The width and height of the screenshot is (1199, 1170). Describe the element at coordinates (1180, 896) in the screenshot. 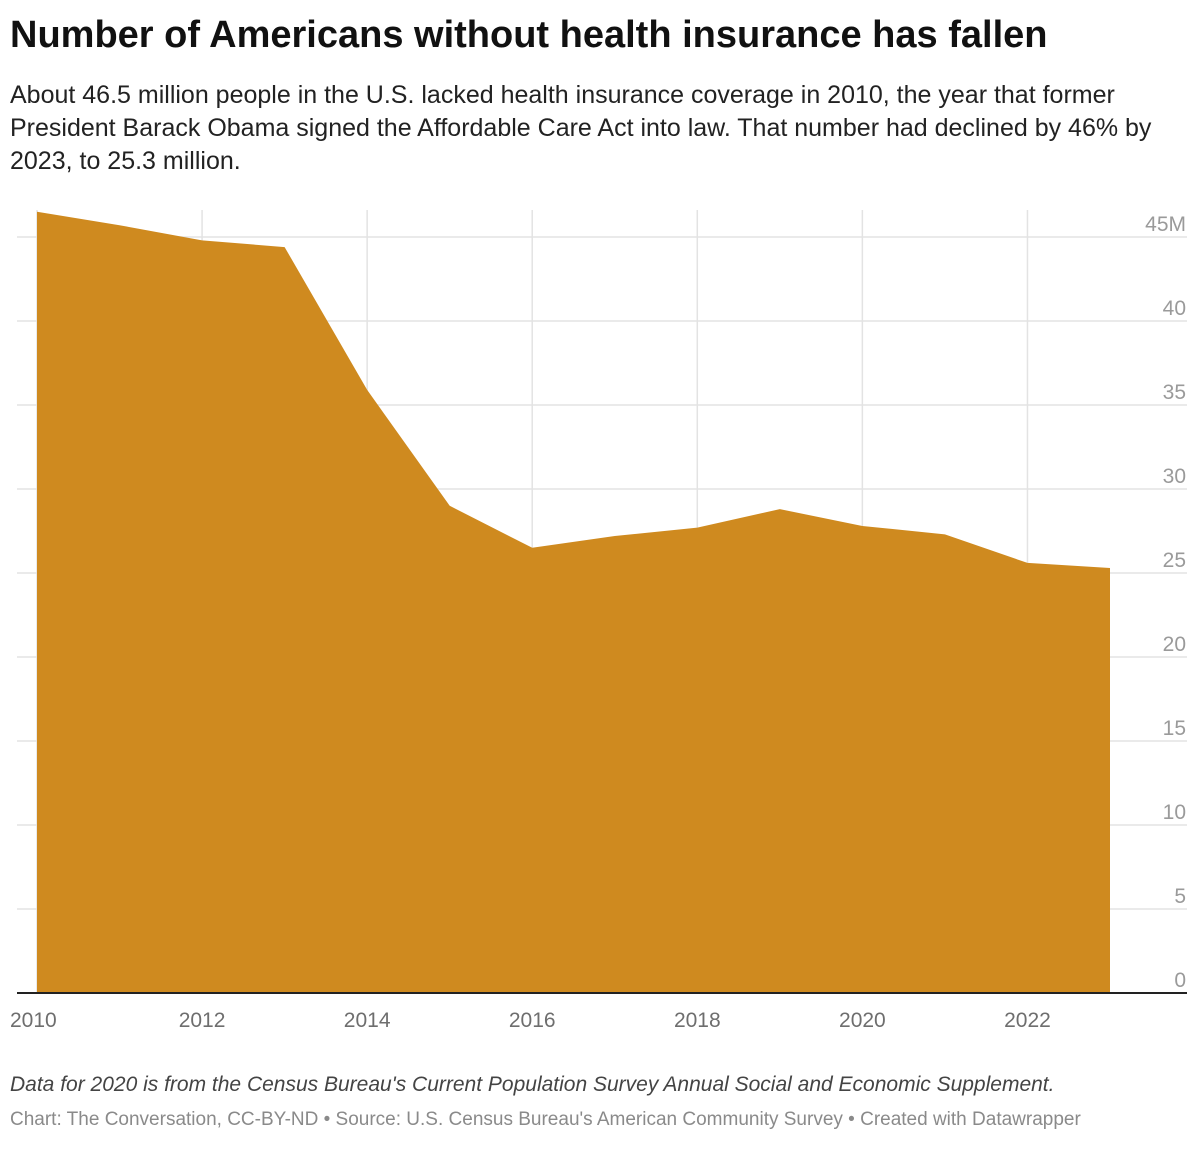

I see `y-tick-label: 5` at that location.